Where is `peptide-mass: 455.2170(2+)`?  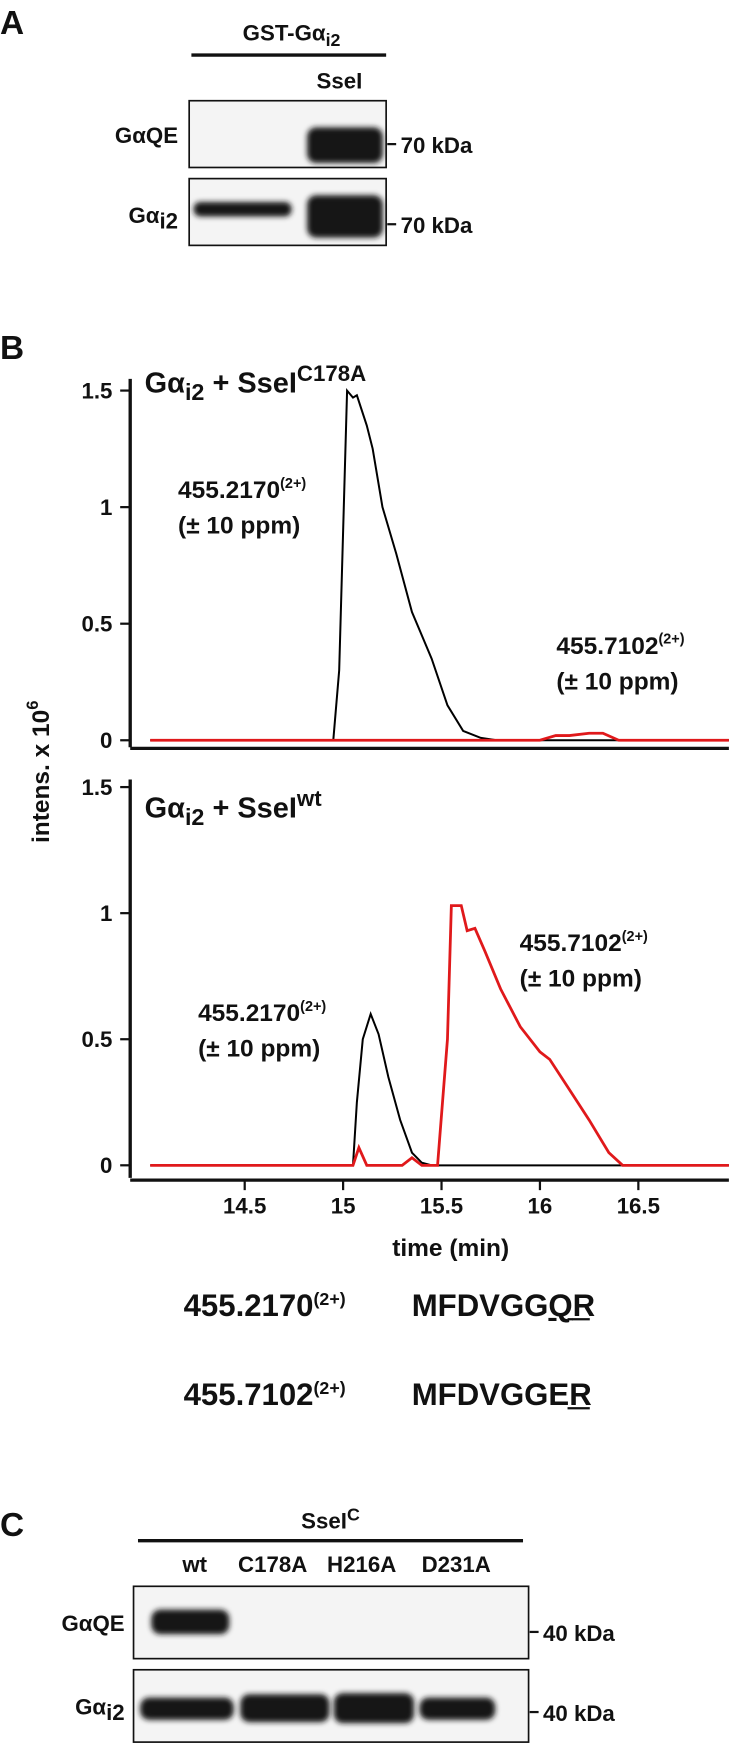
peptide-mass: 455.2170(2+) is located at coordinates (265, 1305).